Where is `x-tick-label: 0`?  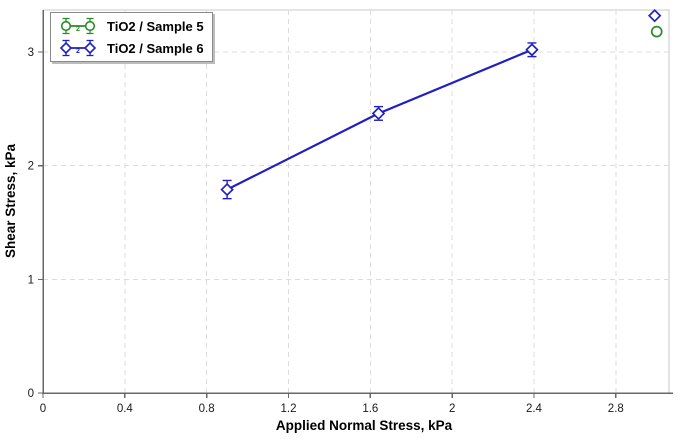 x-tick-label: 0 is located at coordinates (43, 409).